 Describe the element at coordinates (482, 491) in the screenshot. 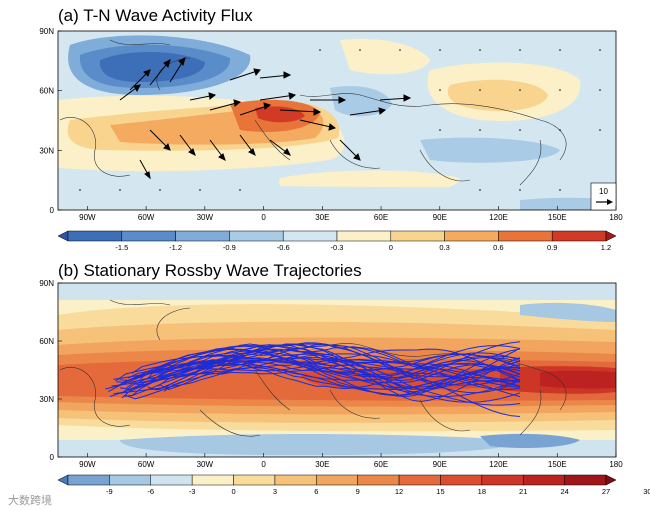

I see `colorbar-tick-label: 18` at that location.